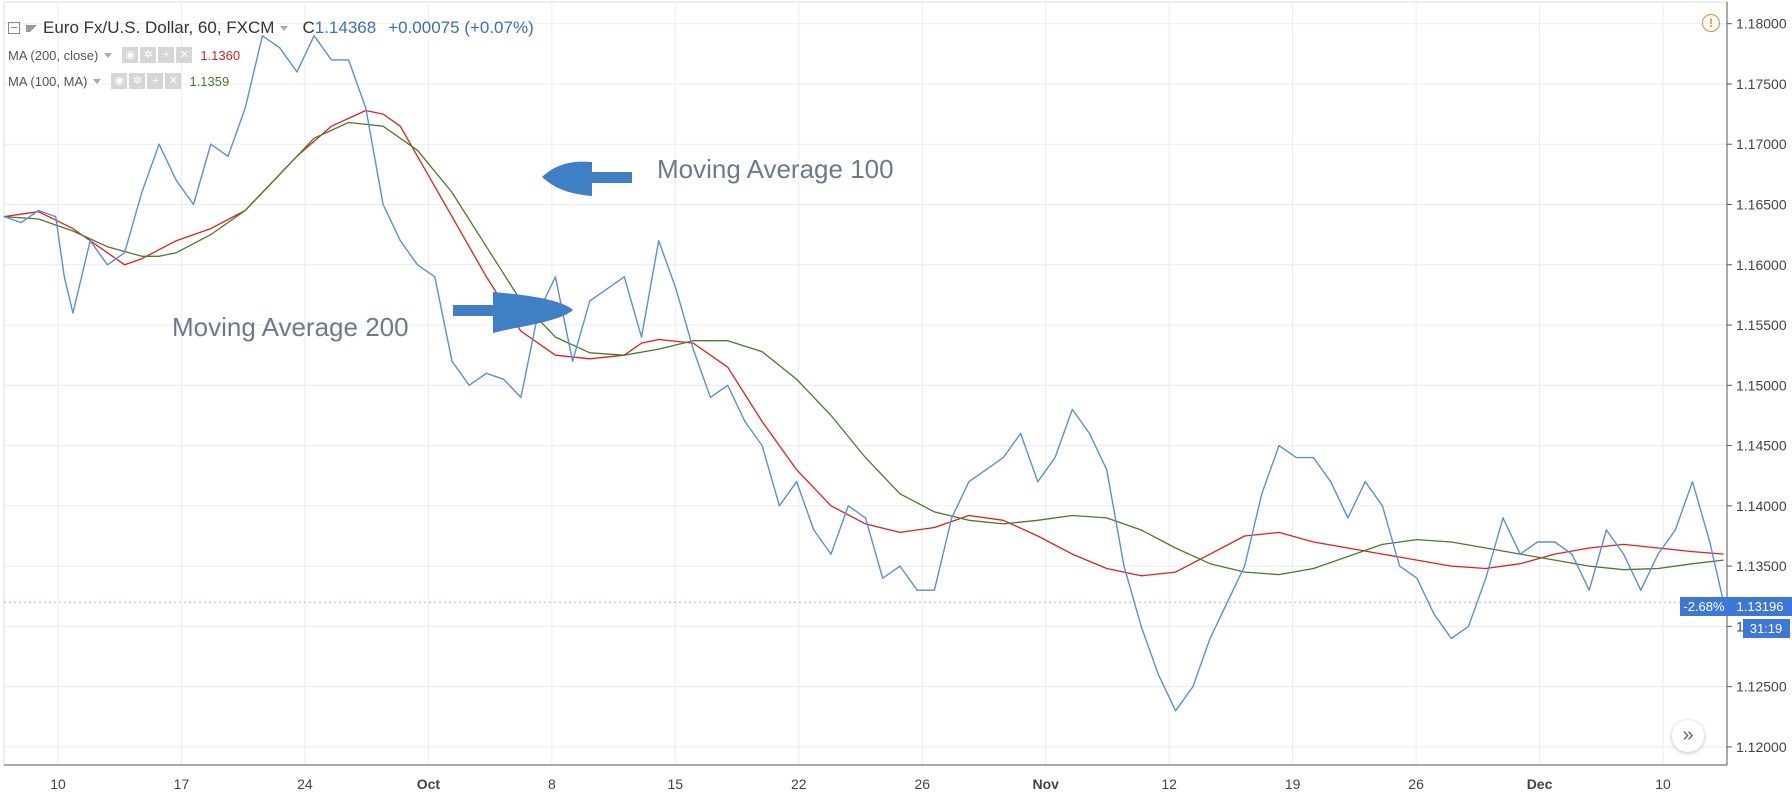 This screenshot has width=1792, height=805. I want to click on price-tag-countdown: 31:19, so click(1766, 628).